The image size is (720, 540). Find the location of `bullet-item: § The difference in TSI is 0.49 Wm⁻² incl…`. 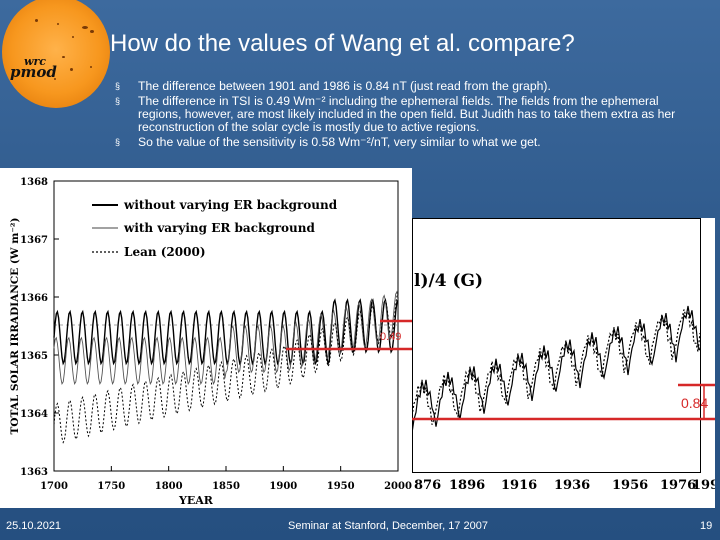

bullet-item: § The difference in TSI is 0.49 Wm⁻² incl… is located at coordinates (395, 114).